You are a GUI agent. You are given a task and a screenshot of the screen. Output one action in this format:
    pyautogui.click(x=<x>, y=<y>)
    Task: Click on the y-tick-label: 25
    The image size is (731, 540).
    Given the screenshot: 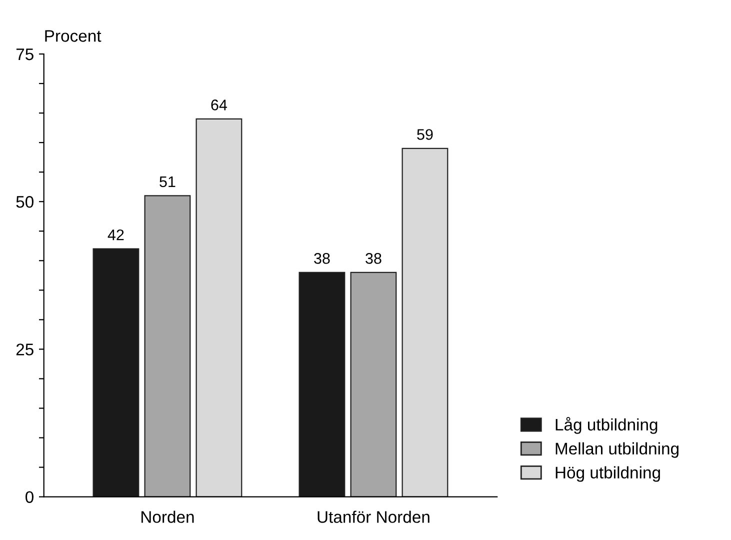 What is the action you would take?
    pyautogui.click(x=25, y=350)
    